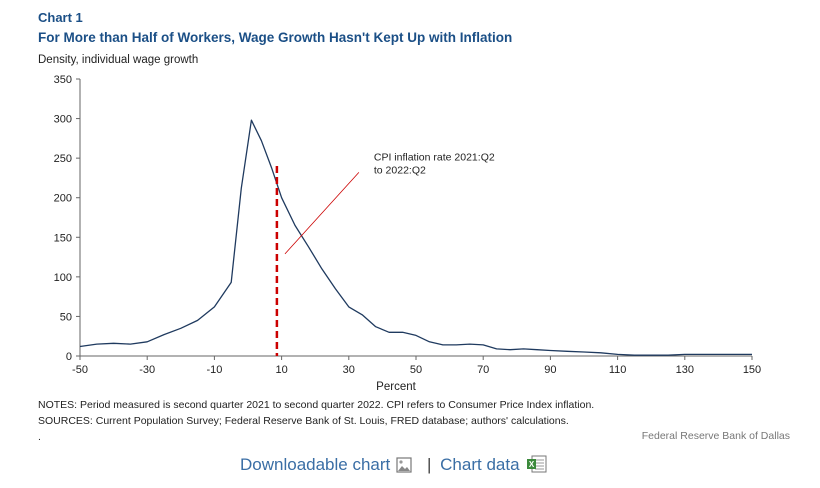 The width and height of the screenshot is (820, 488). What do you see at coordinates (63, 278) in the screenshot?
I see `y-tick-label: 100` at bounding box center [63, 278].